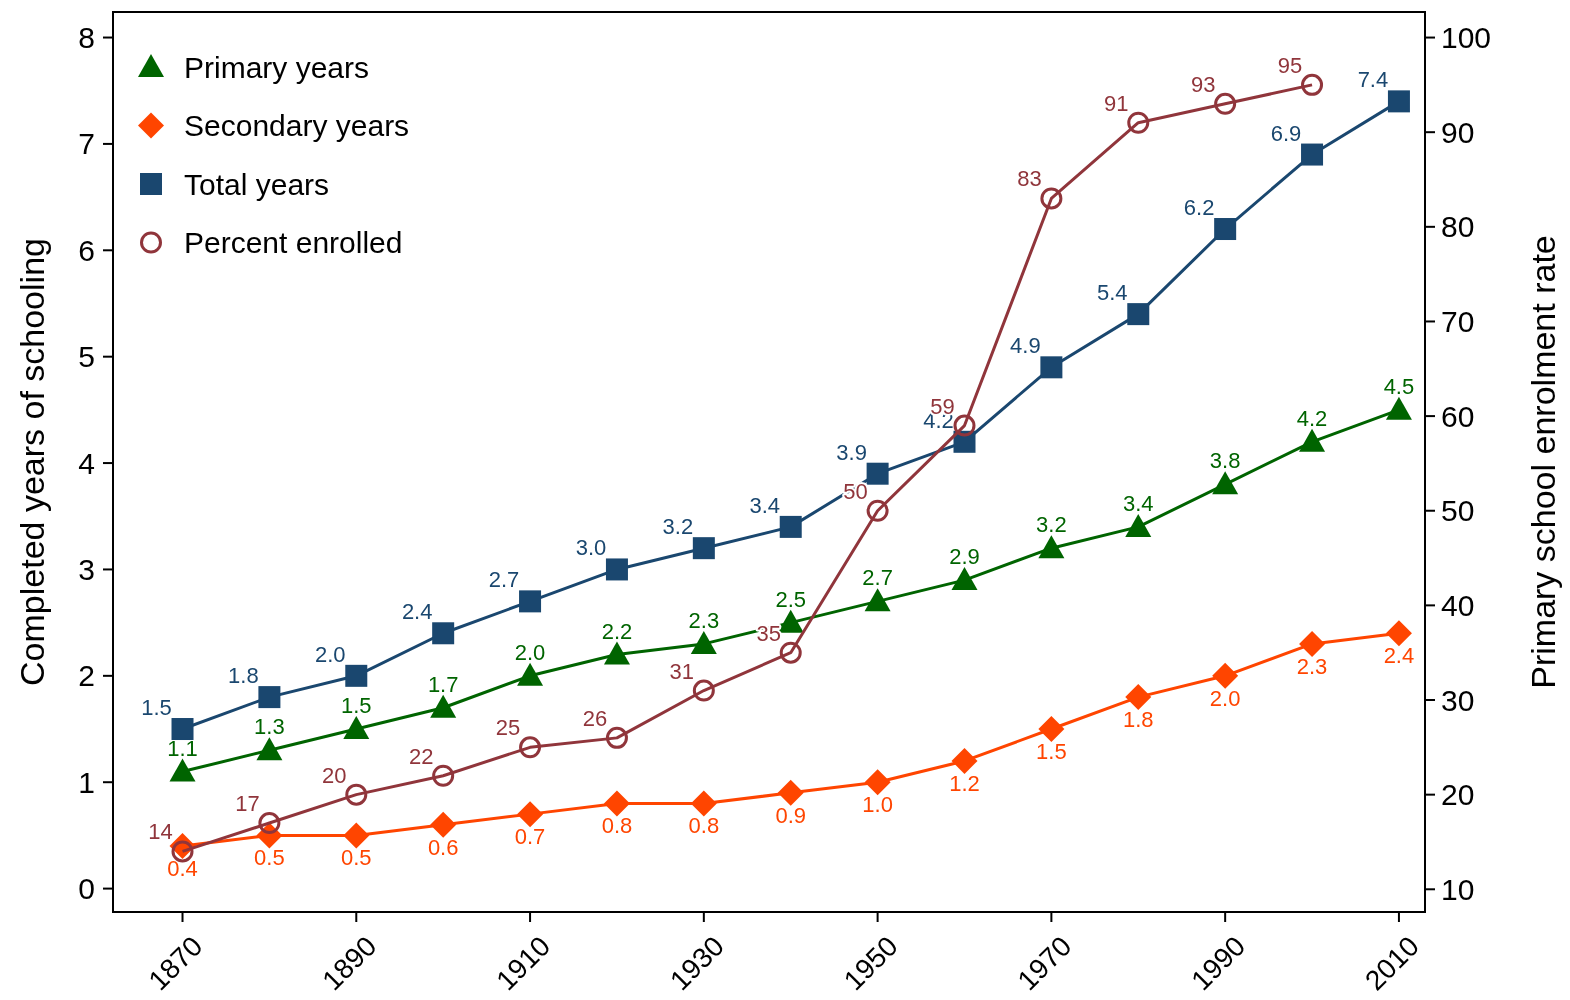 The width and height of the screenshot is (1570, 1000). I want to click on data-label: 6.2, so click(1199, 208).